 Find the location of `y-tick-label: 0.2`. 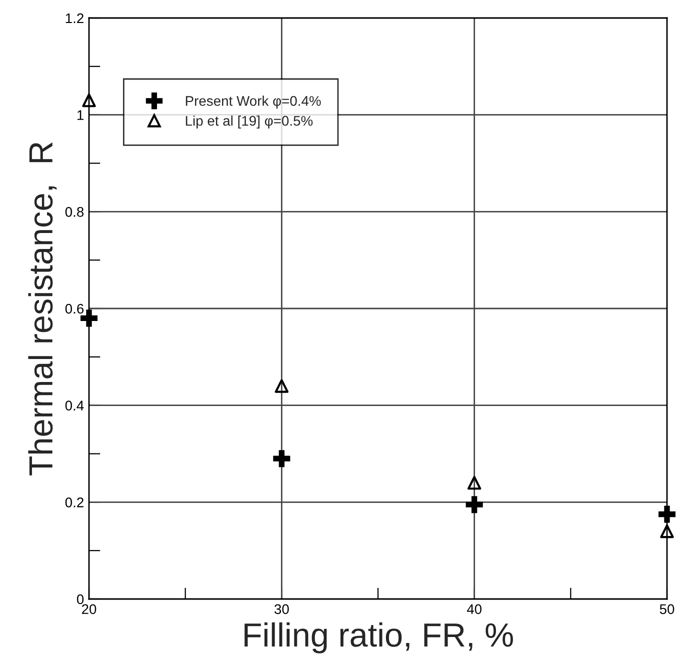

y-tick-label: 0.2 is located at coordinates (74, 503).